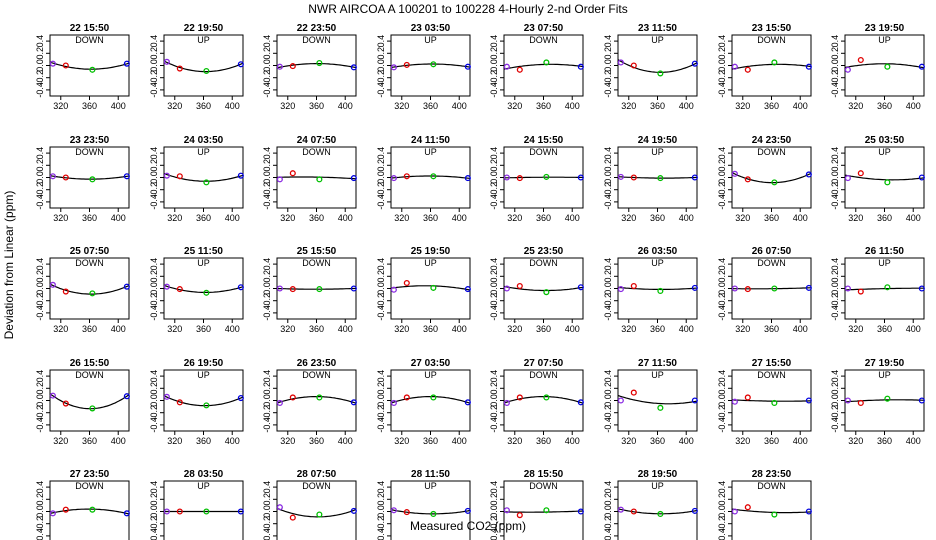  I want to click on panel-time-label: 27 11:50, so click(657, 363).